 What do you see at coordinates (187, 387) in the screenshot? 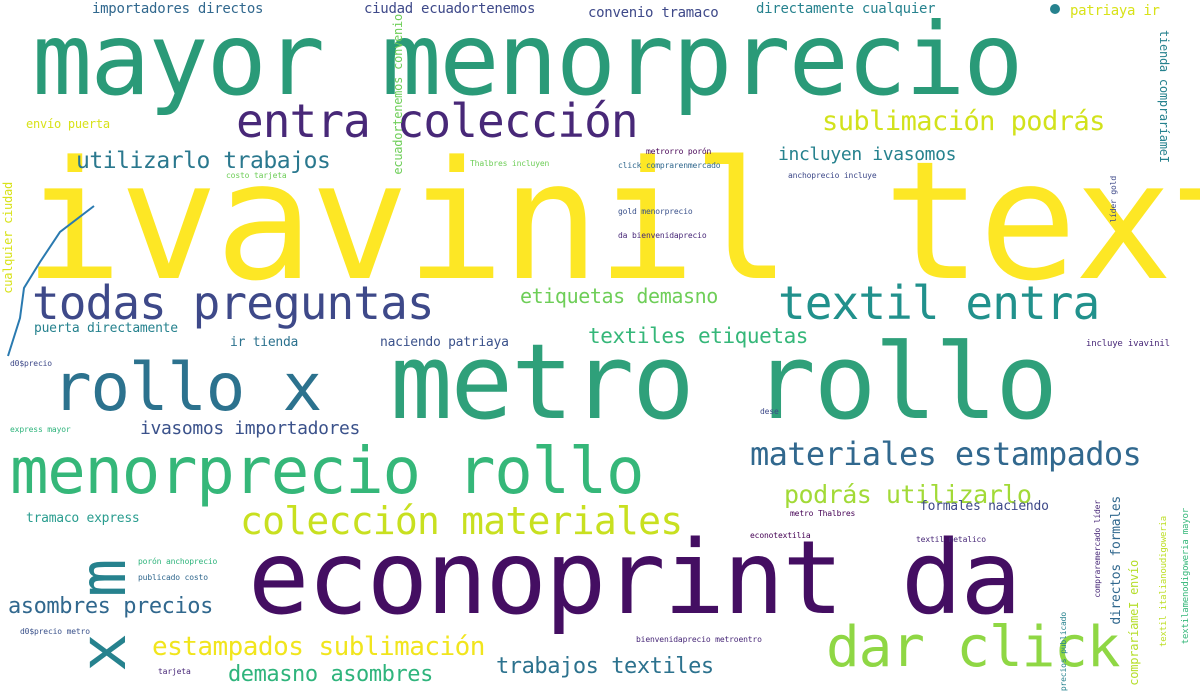
I see `word-rollo-x: rollo x` at bounding box center [187, 387].